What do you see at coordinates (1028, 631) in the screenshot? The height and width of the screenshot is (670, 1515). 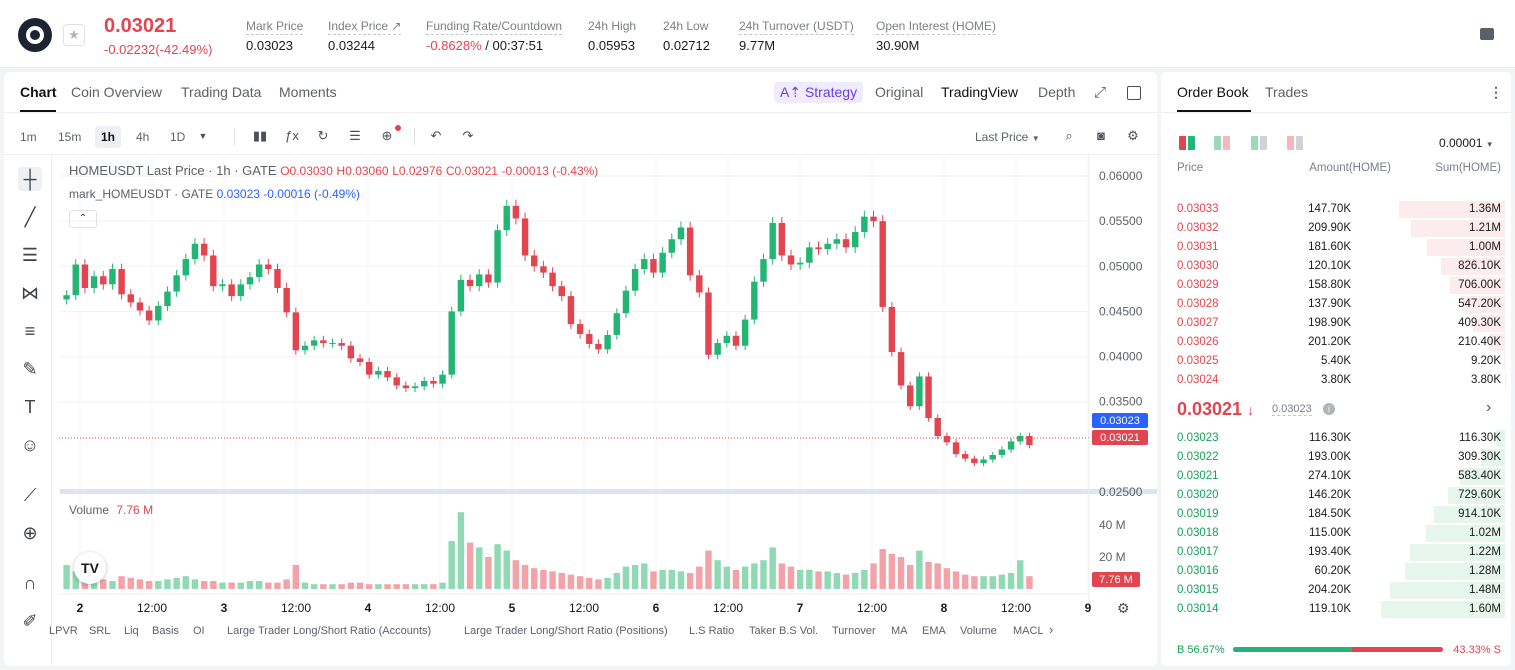 I see `indicator-macd: MACL` at bounding box center [1028, 631].